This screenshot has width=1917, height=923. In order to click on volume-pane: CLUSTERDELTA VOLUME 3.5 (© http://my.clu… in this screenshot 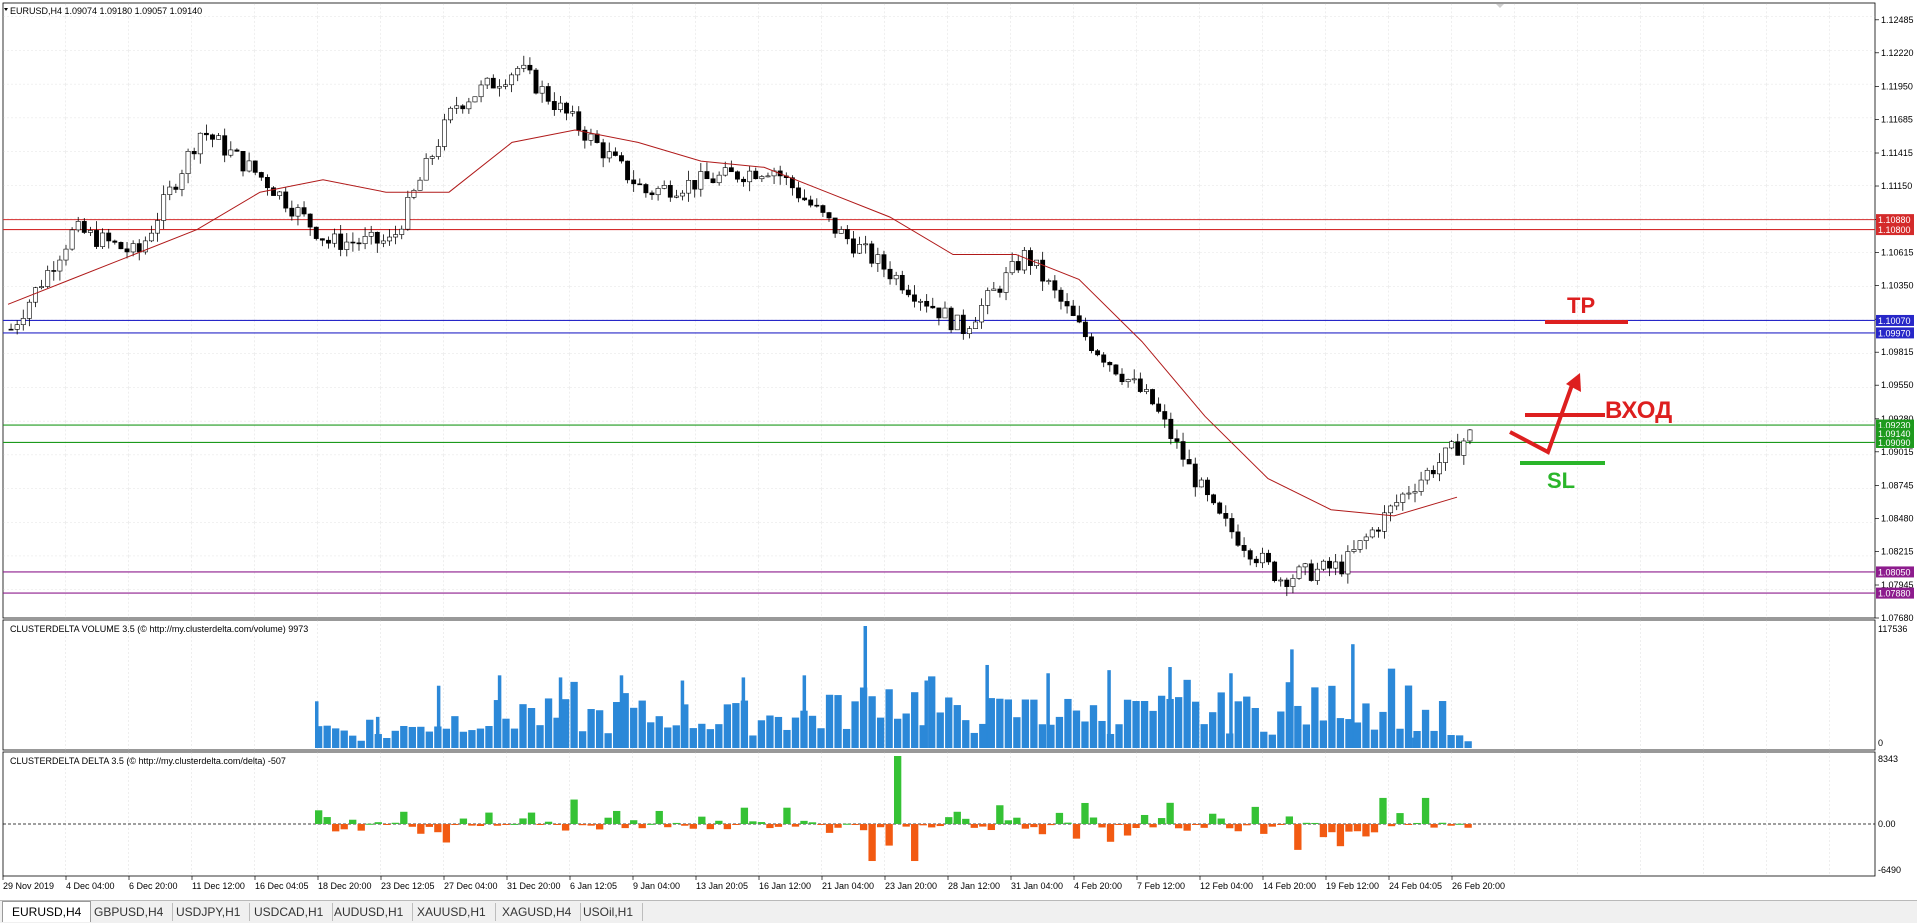, I will do `click(954, 685)`.